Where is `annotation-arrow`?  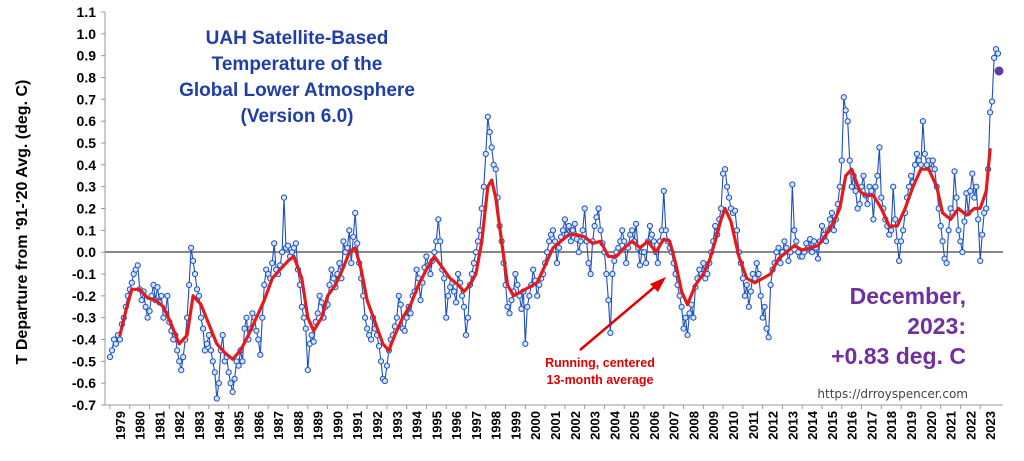 annotation-arrow is located at coordinates (619, 317).